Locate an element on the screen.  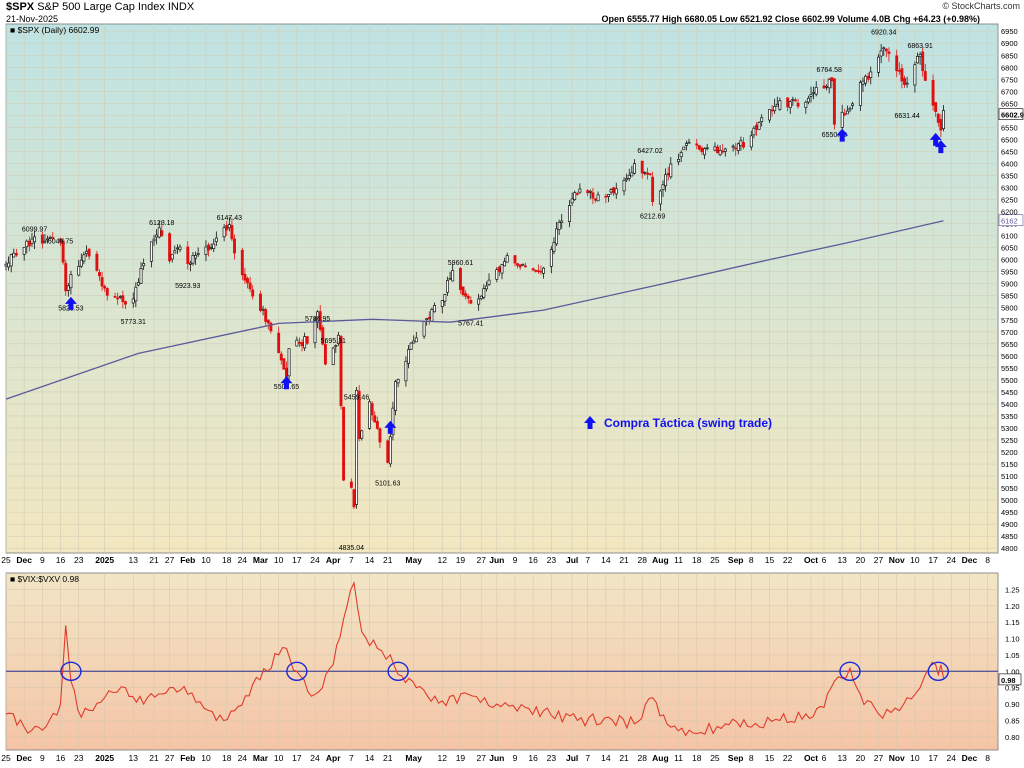
y-tick-label: 5200 is located at coordinates (1009, 452).